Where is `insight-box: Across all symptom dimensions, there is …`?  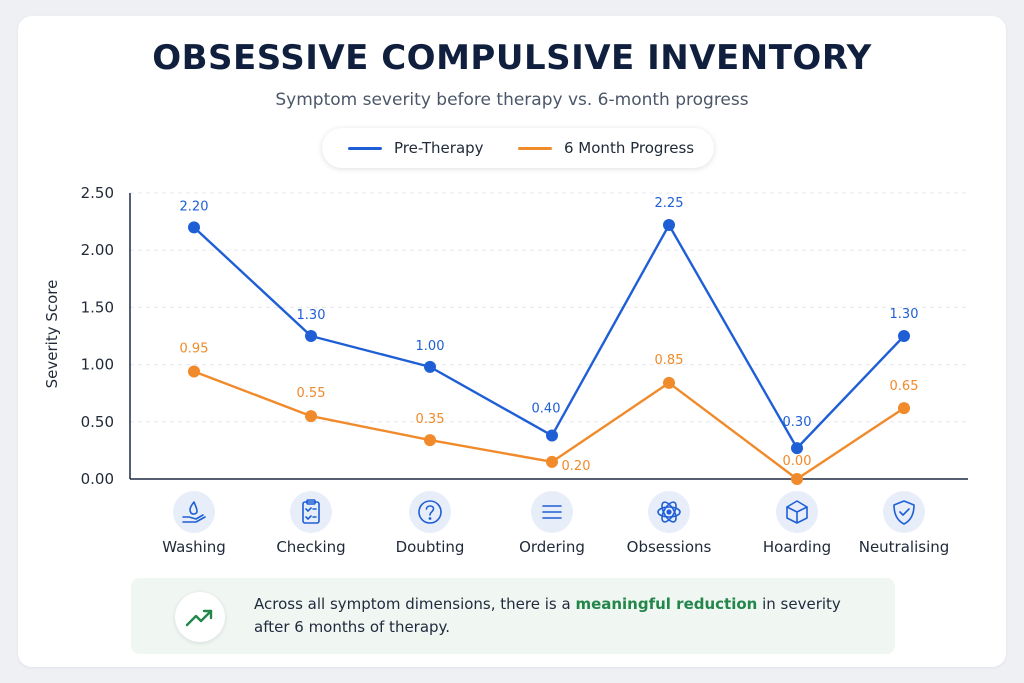
insight-box: Across all symptom dimensions, there is … is located at coordinates (513, 616).